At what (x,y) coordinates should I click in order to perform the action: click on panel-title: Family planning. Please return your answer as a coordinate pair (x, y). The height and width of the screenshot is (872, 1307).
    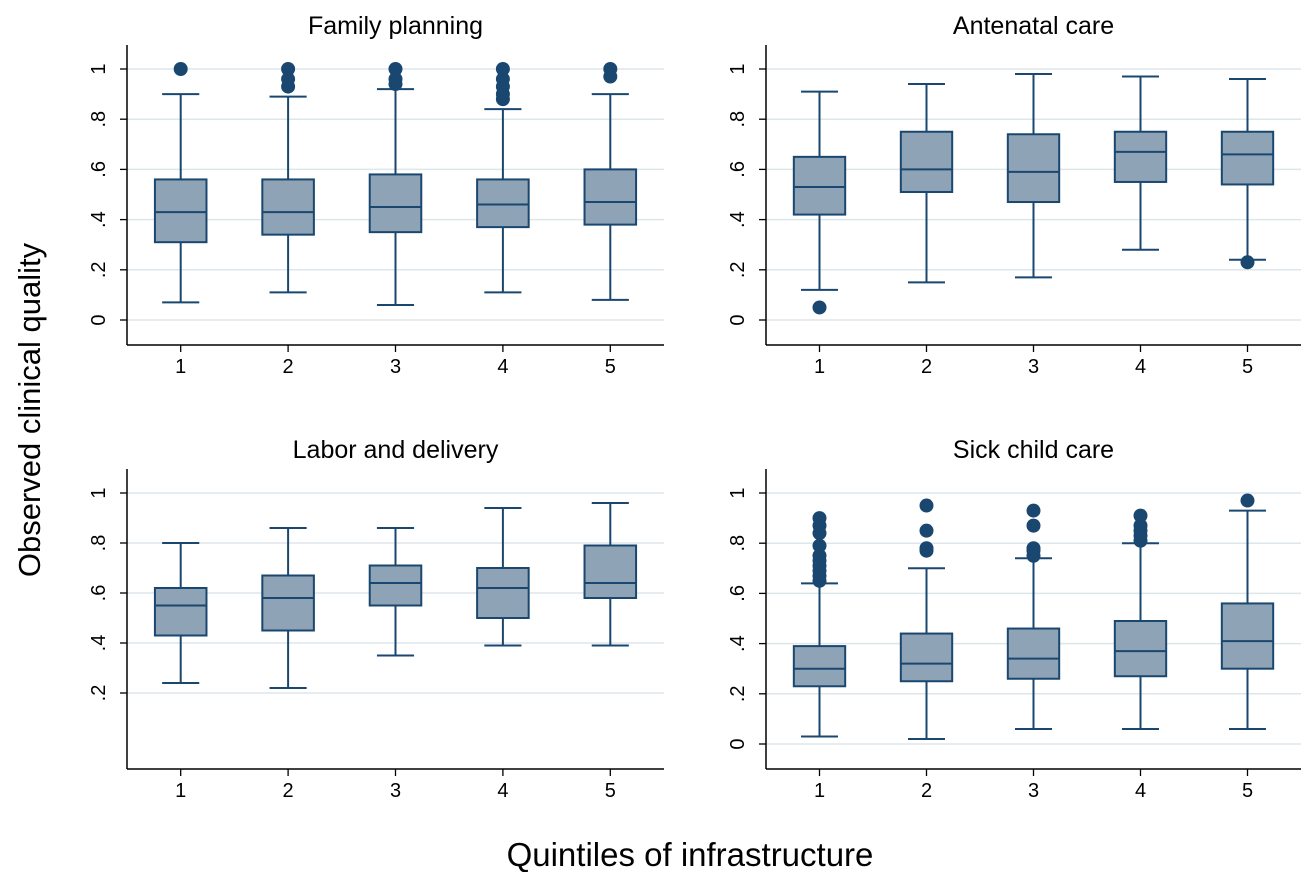
    Looking at the image, I should click on (395, 26).